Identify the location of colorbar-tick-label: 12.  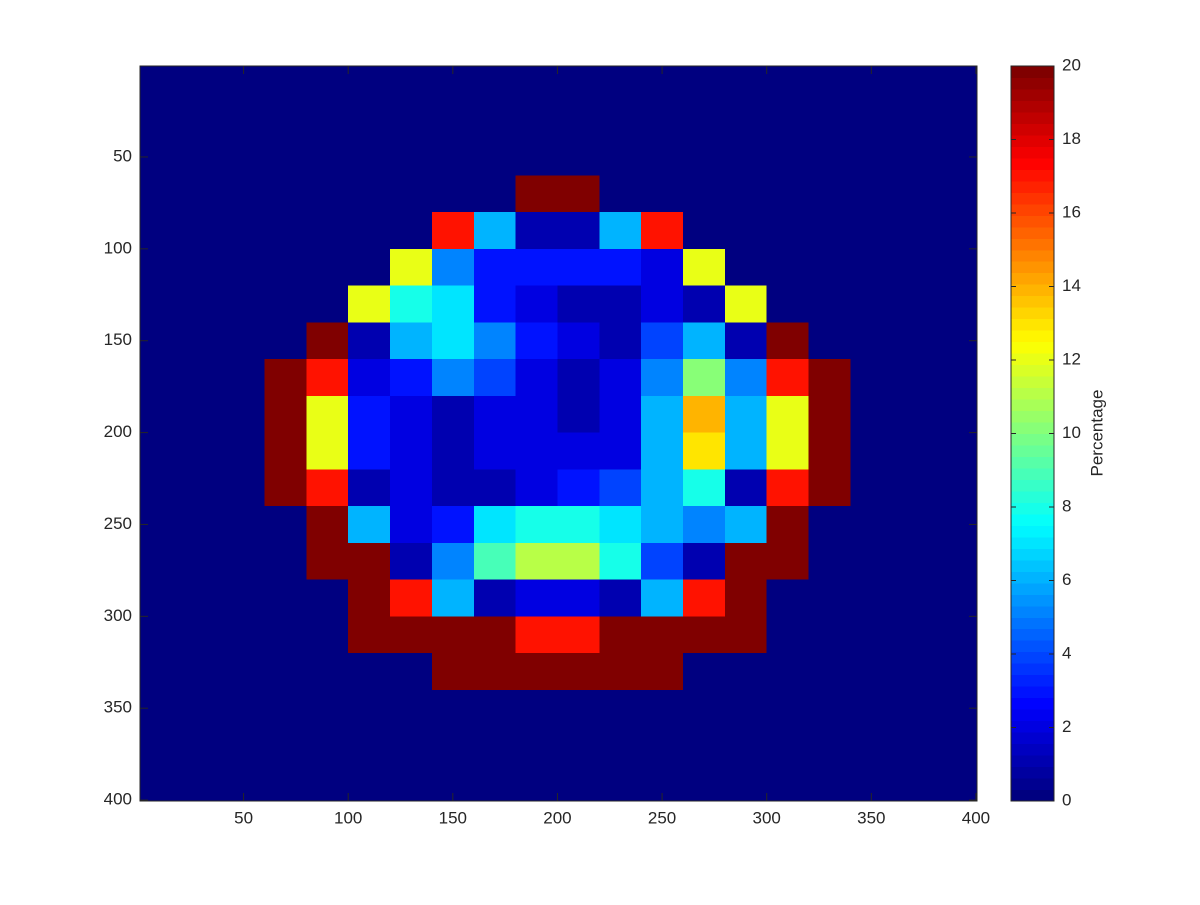
(1071, 358).